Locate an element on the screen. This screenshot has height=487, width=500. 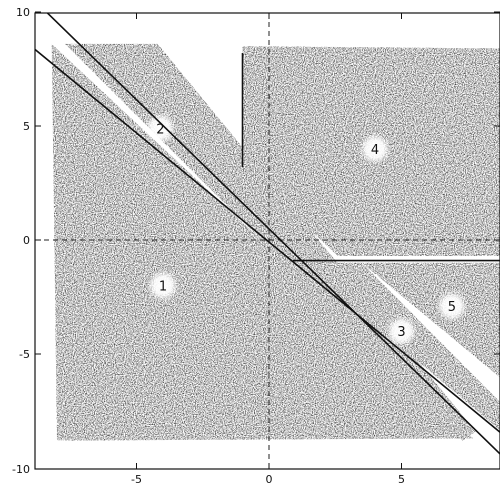
region-4-label: 4 is located at coordinates (375, 150).